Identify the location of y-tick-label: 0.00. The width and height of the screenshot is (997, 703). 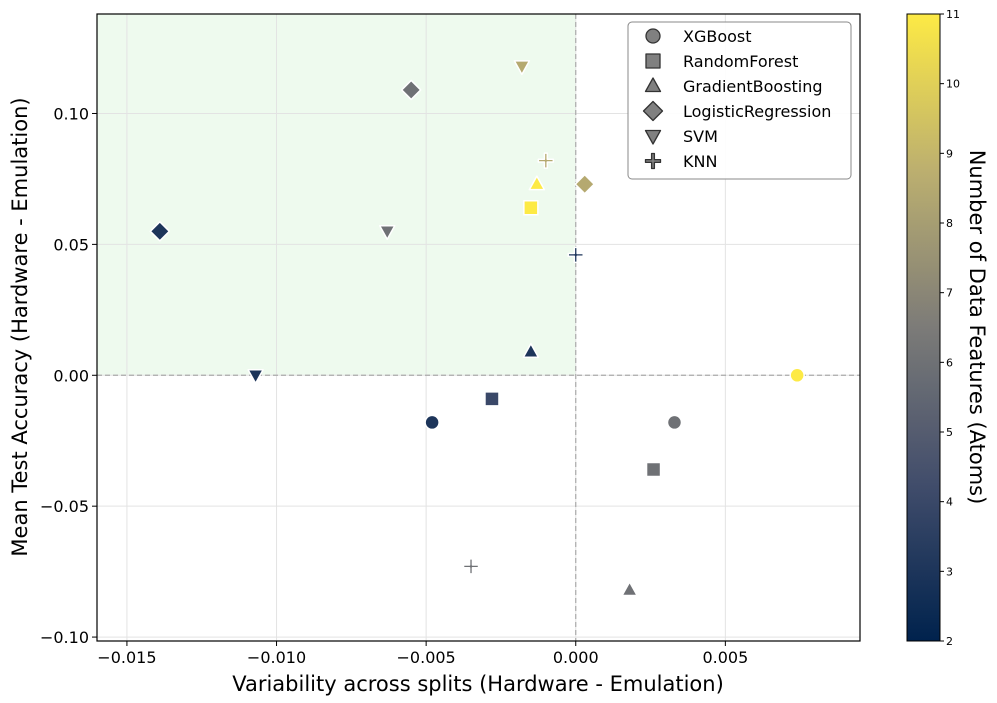
(71, 375).